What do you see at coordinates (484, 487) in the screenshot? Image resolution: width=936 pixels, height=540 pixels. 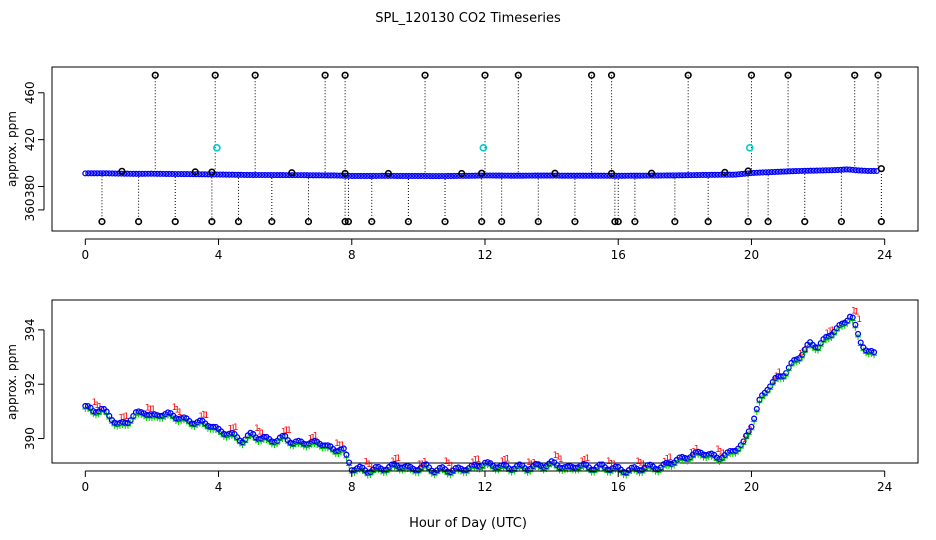 I see `bottom-x-tick-label: 12` at bounding box center [484, 487].